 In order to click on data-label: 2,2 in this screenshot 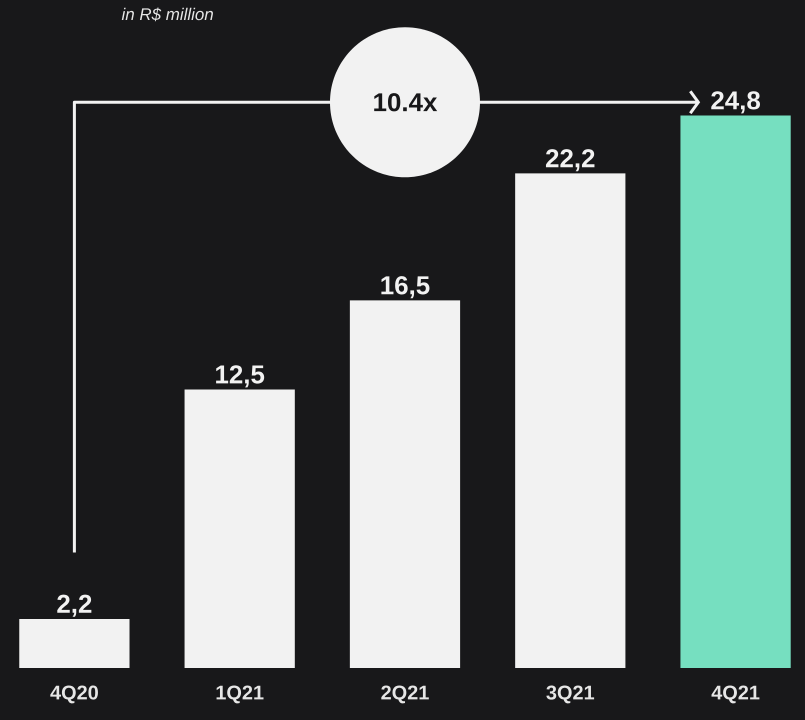, I will do `click(74, 605)`.